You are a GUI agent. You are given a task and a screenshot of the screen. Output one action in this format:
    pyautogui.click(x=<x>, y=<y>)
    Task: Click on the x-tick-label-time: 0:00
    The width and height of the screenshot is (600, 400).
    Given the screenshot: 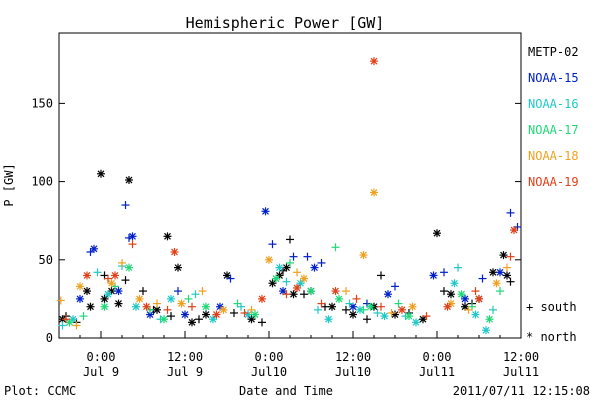 What is the action you would take?
    pyautogui.click(x=437, y=357)
    